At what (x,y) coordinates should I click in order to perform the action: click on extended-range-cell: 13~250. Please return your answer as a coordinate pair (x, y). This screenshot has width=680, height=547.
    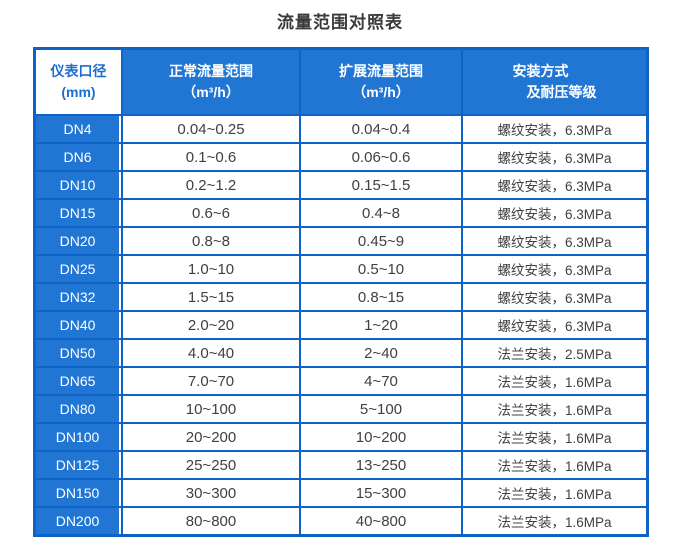
    Looking at the image, I should click on (381, 465).